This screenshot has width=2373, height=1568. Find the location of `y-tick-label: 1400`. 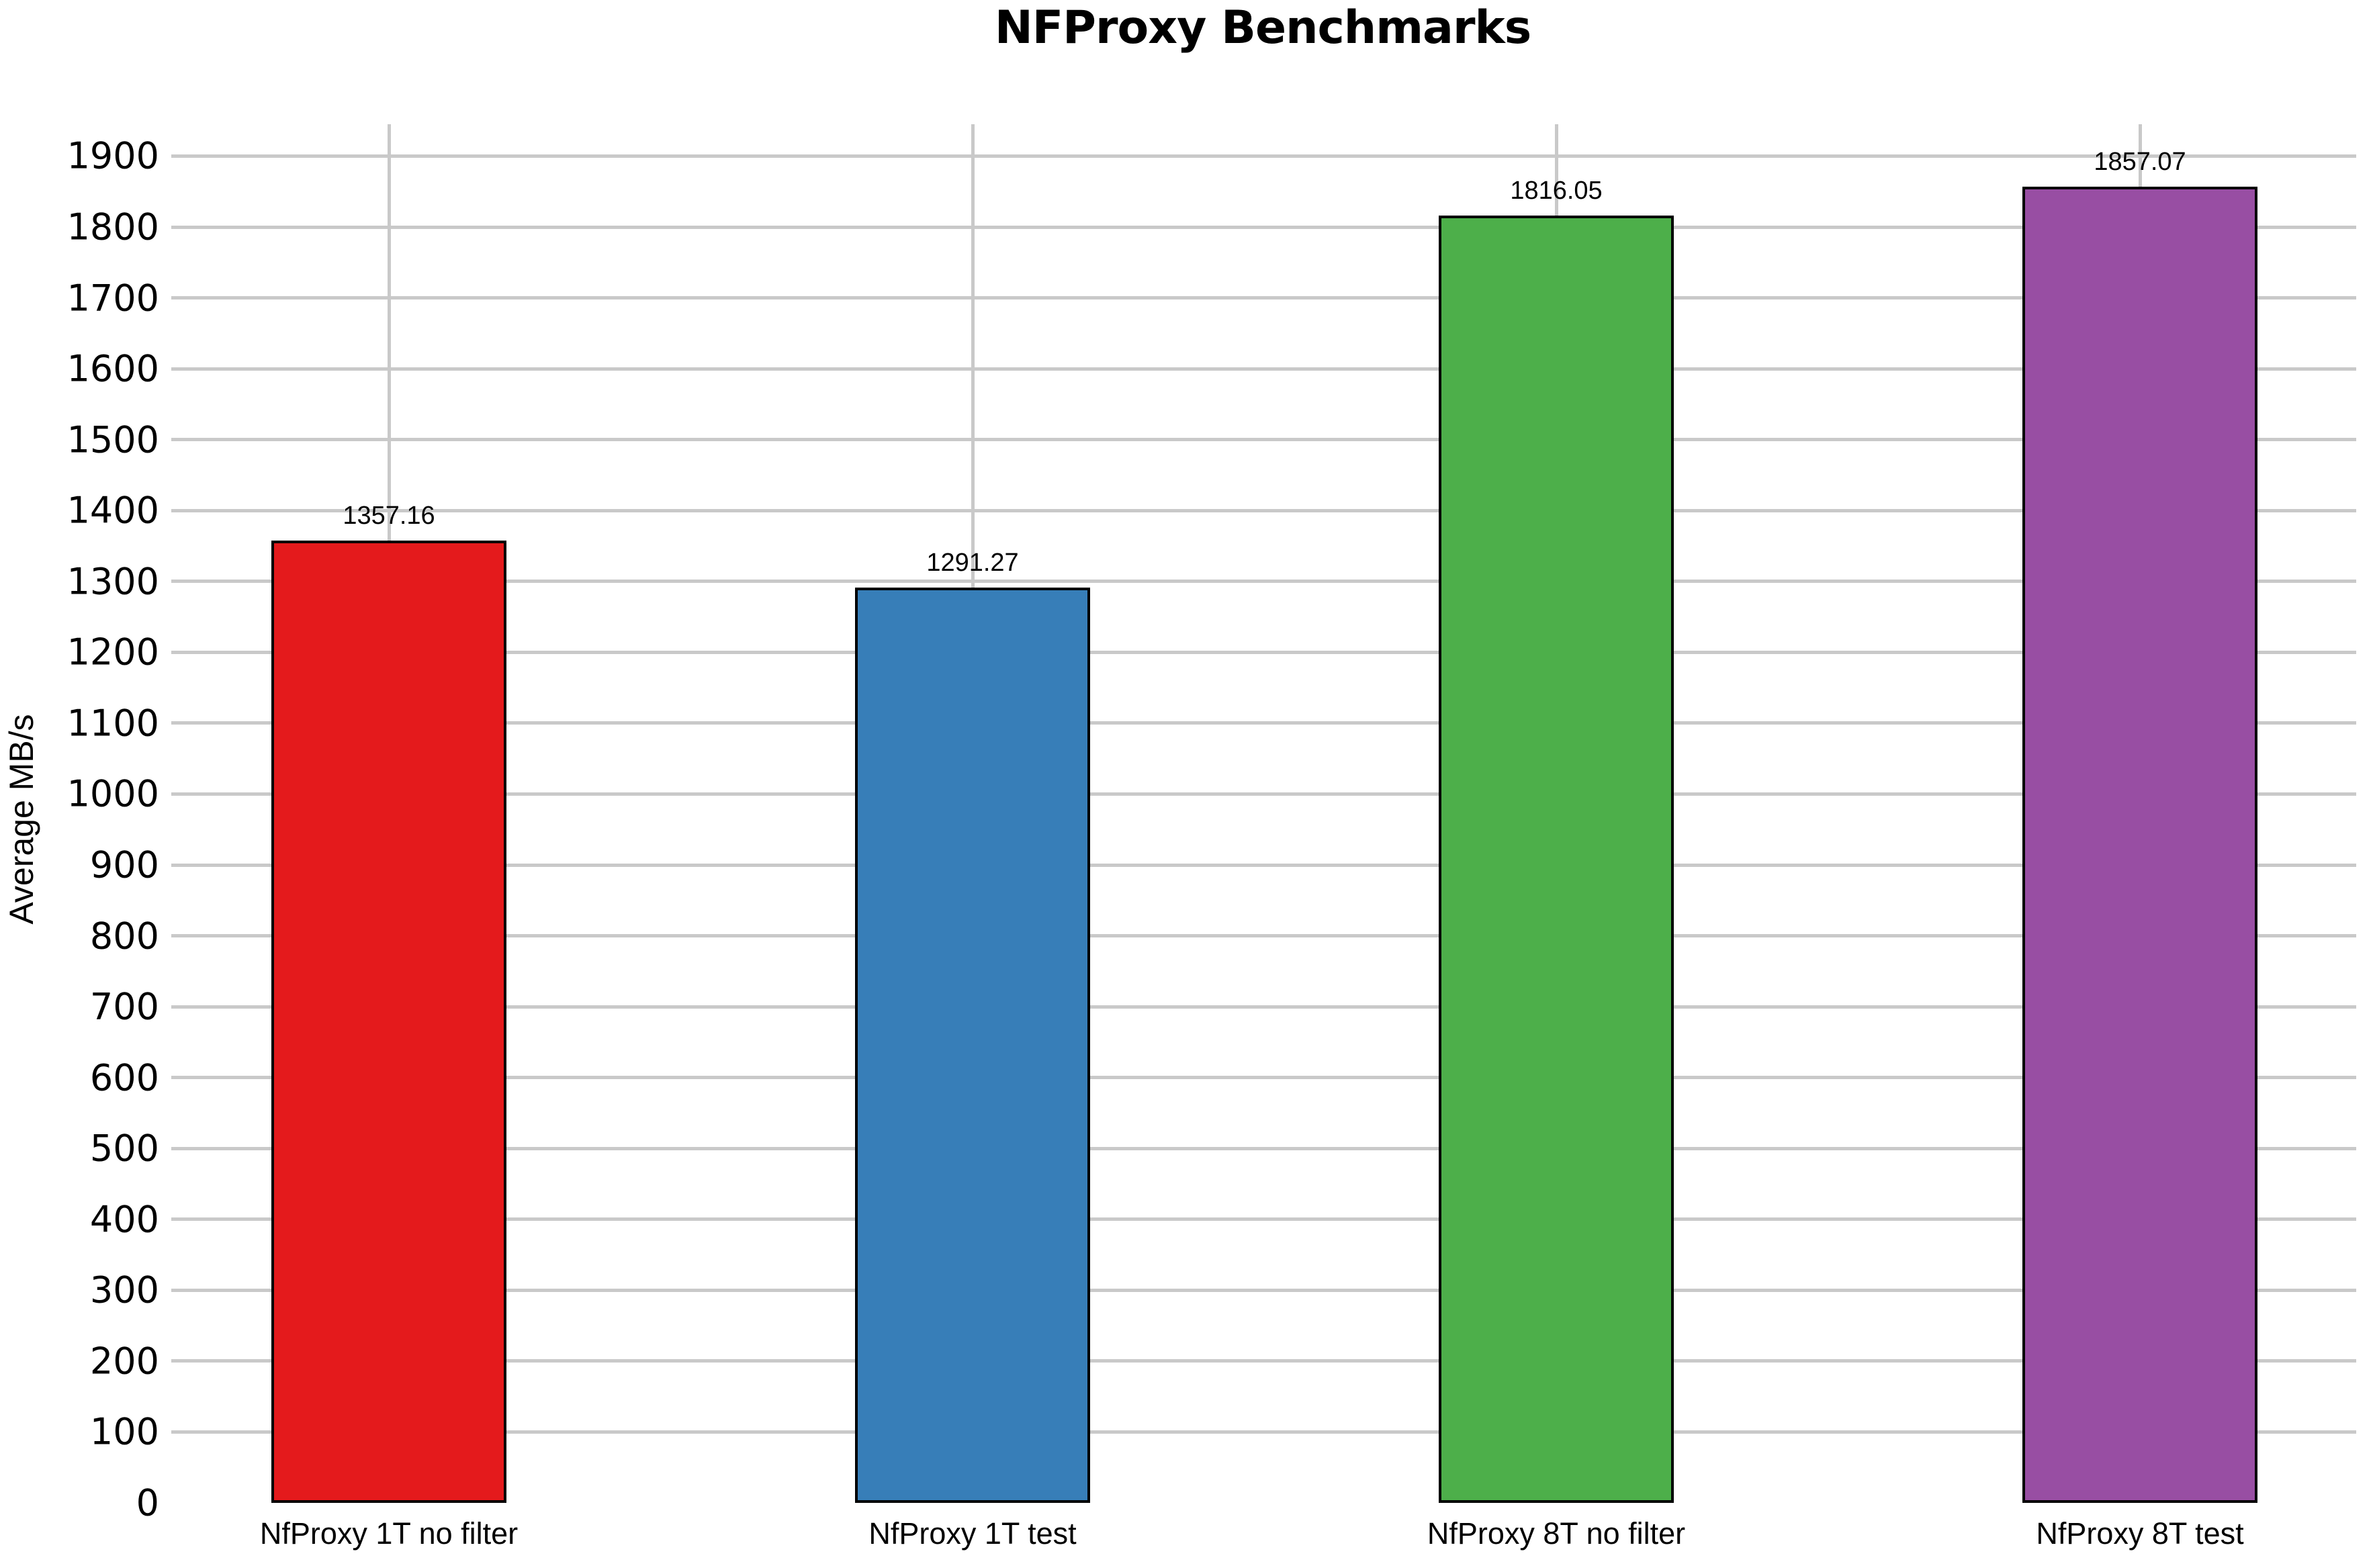

y-tick-label: 1400 is located at coordinates (112, 510).